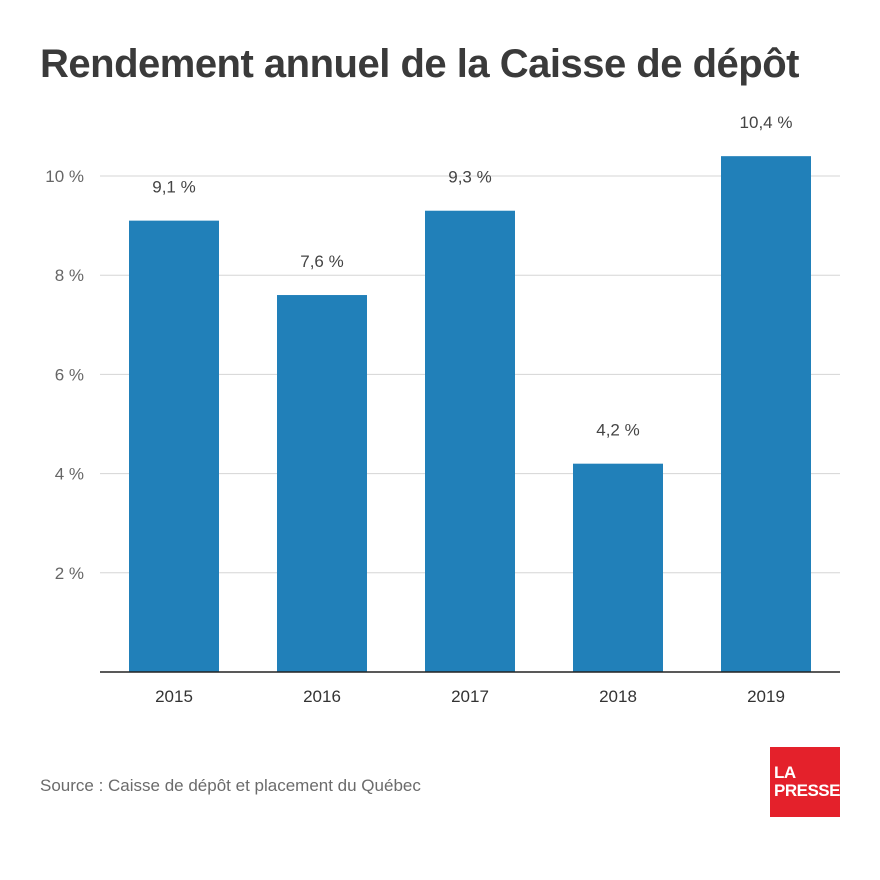 This screenshot has width=880, height=880. I want to click on la-presse-logo: LA PRESSE, so click(805, 782).